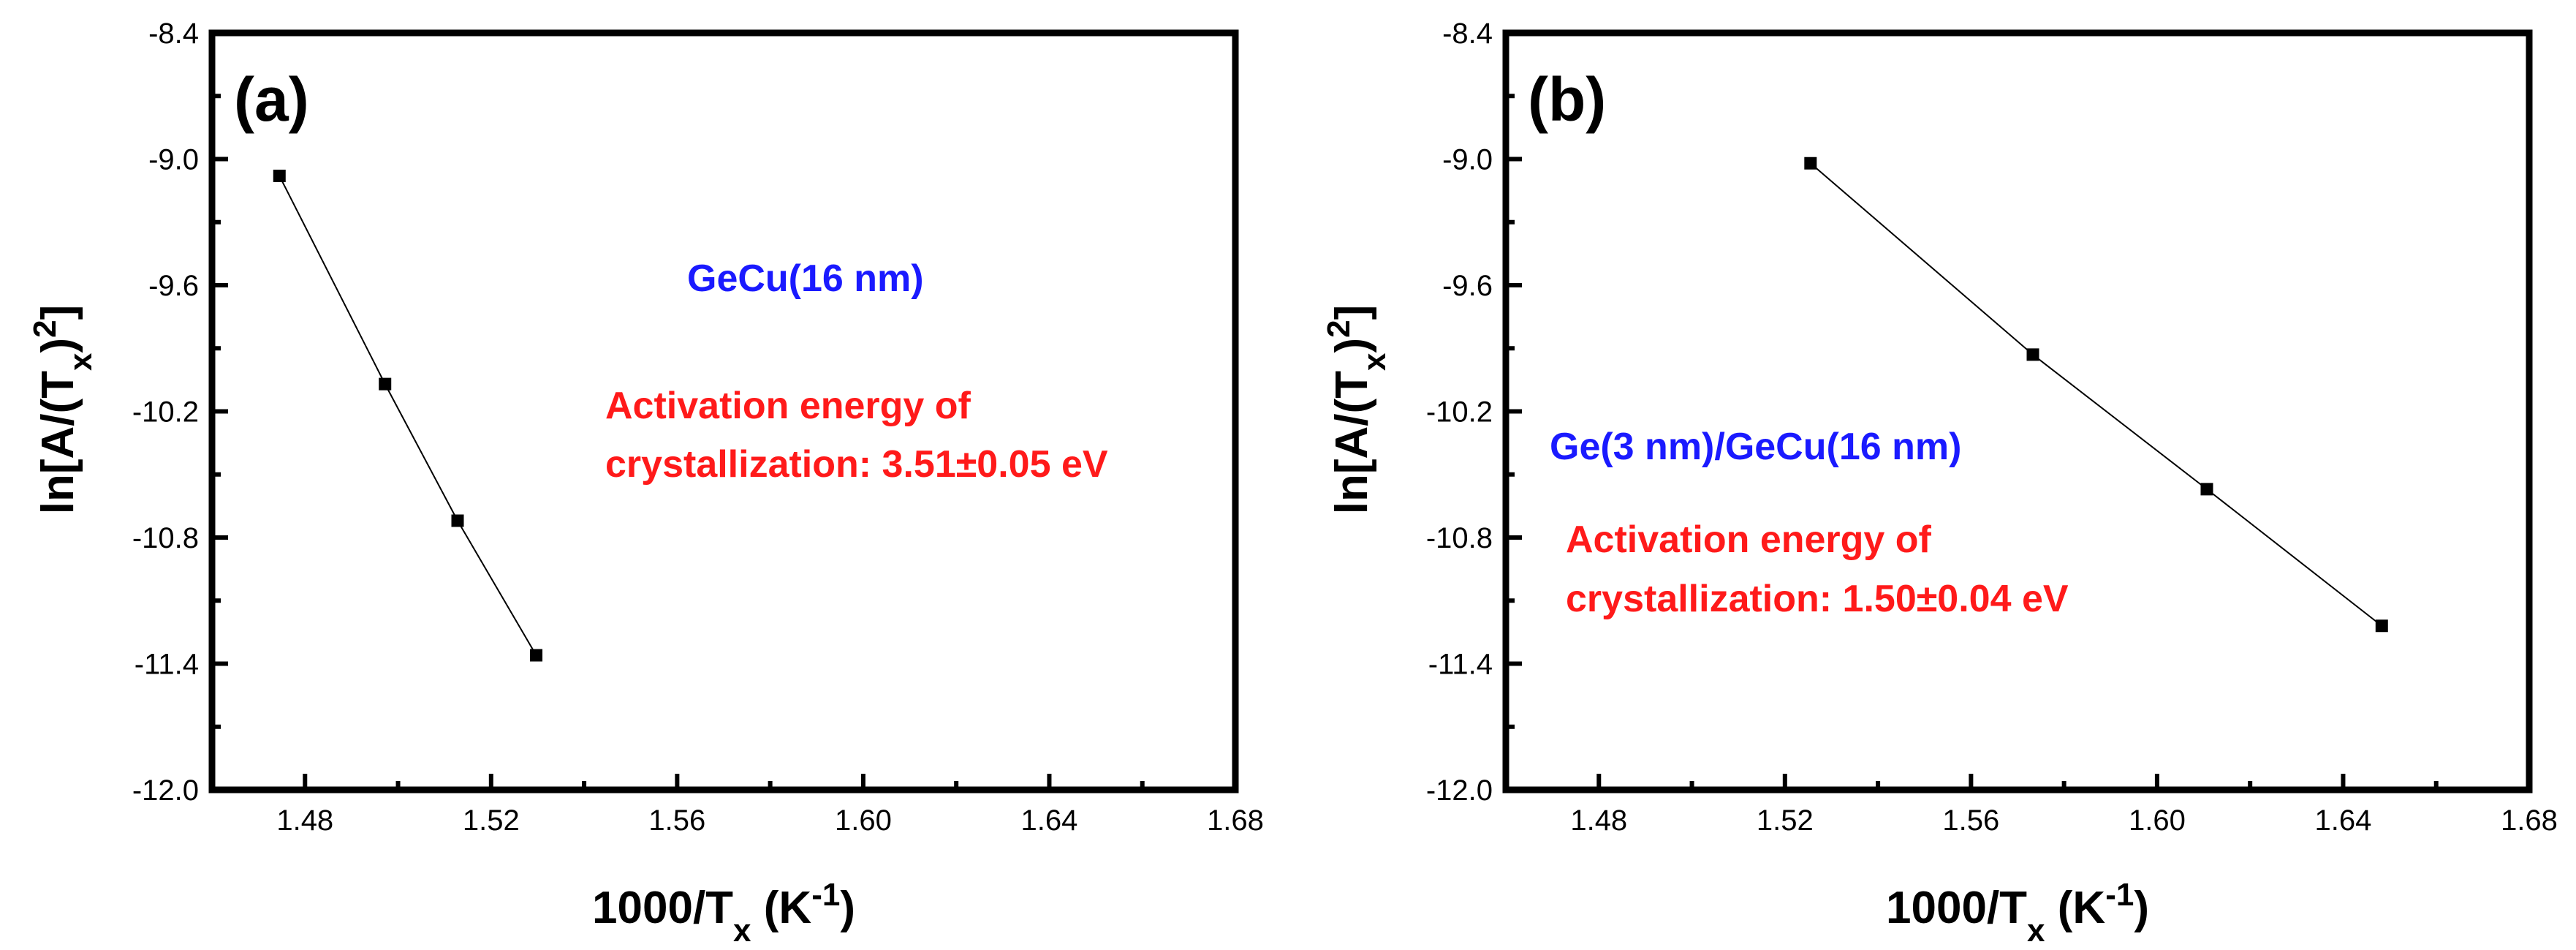  Describe the element at coordinates (723, 913) in the screenshot. I see `panel-a-x-axis-title: 1000/Tx (K-1)` at that location.